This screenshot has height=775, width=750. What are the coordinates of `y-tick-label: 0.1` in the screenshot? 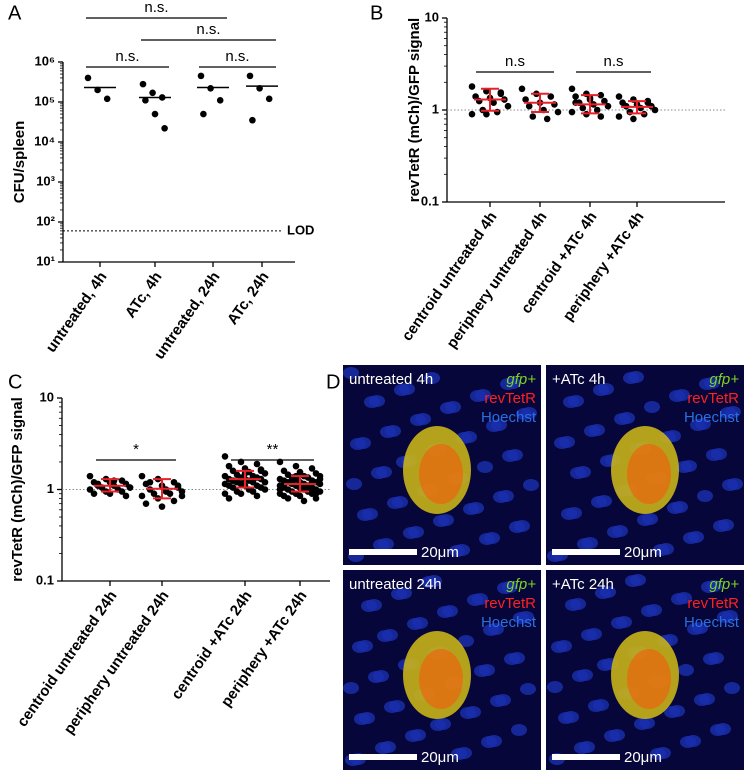 It's located at (45, 579).